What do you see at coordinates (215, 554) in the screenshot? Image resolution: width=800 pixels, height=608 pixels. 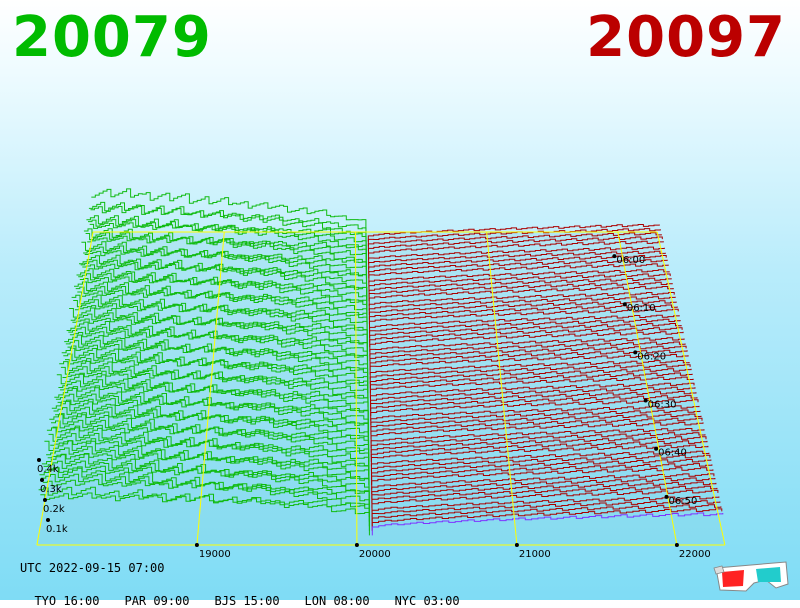 I see `x-tick-label: 19000` at bounding box center [215, 554].